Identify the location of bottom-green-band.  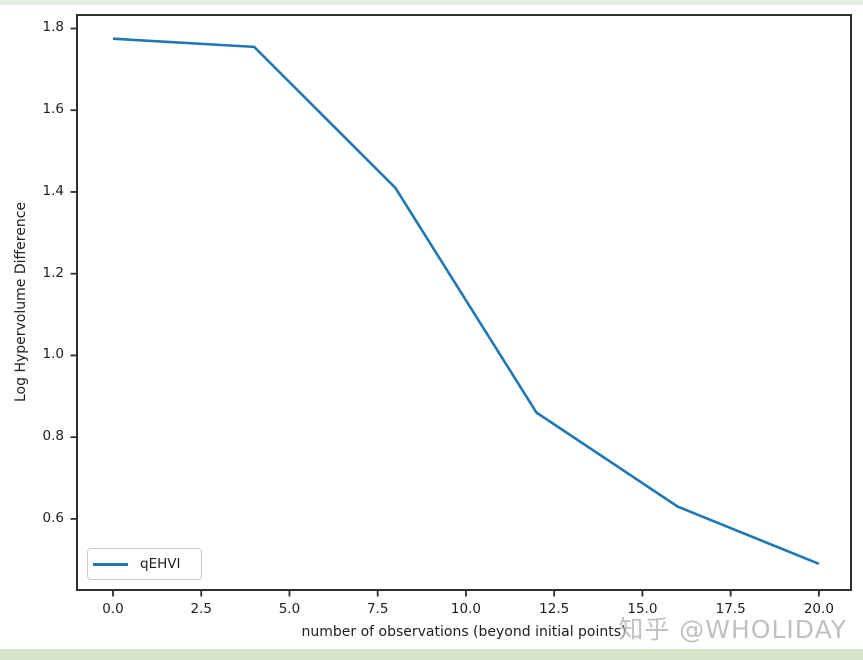
(431, 654).